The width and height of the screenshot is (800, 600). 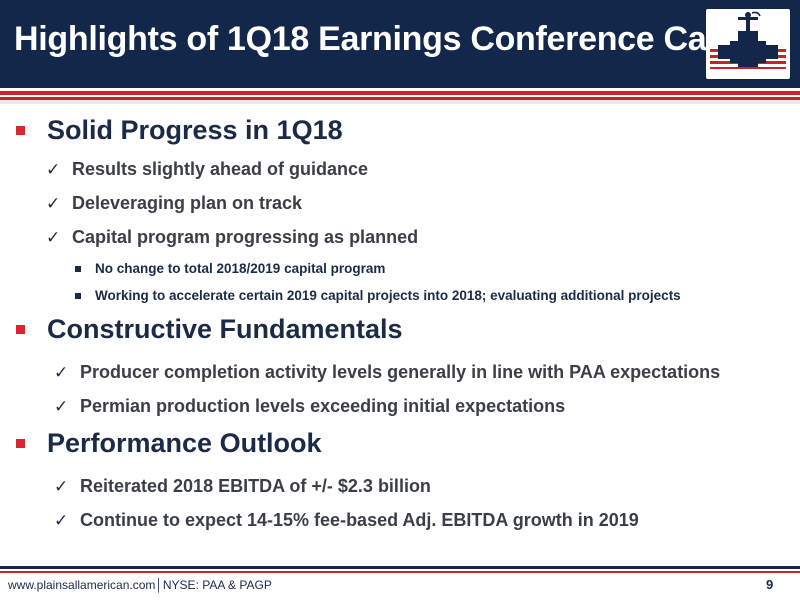 I want to click on valve-logo-icon, so click(x=748, y=44).